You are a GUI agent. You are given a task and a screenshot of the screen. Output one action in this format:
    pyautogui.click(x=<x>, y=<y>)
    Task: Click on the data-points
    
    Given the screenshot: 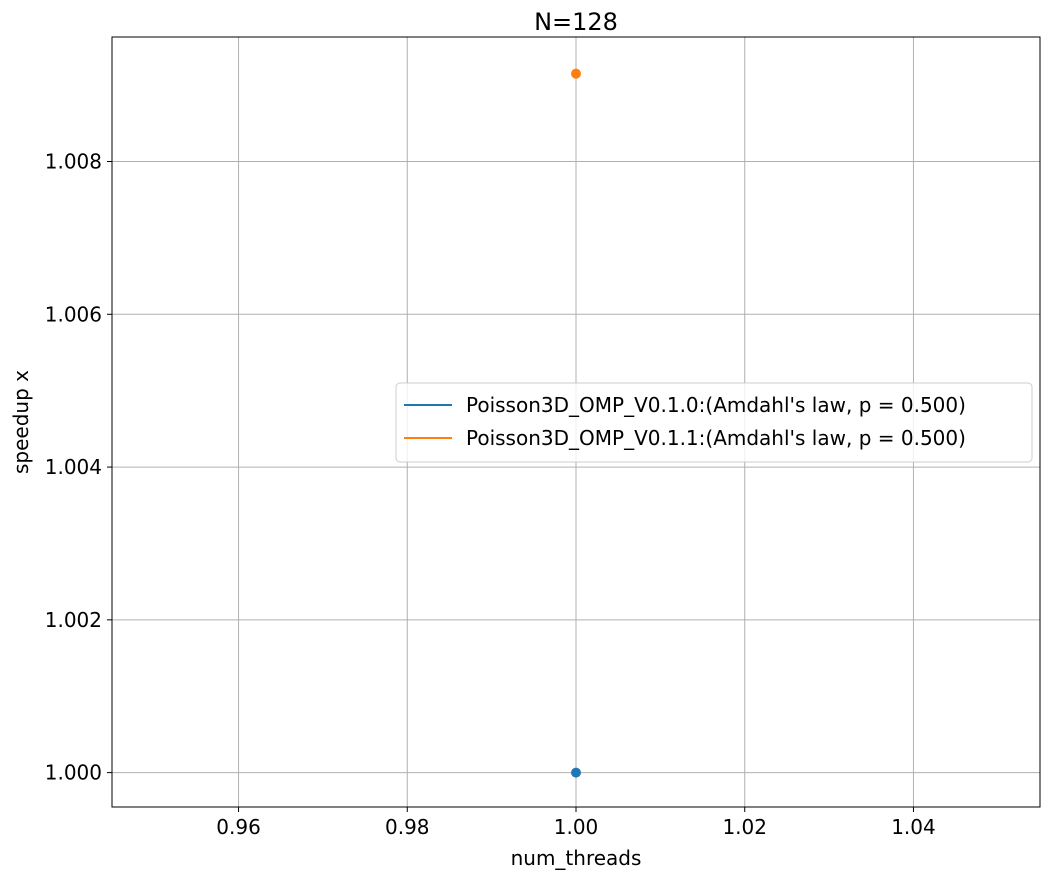 What is the action you would take?
    pyautogui.click(x=576, y=423)
    